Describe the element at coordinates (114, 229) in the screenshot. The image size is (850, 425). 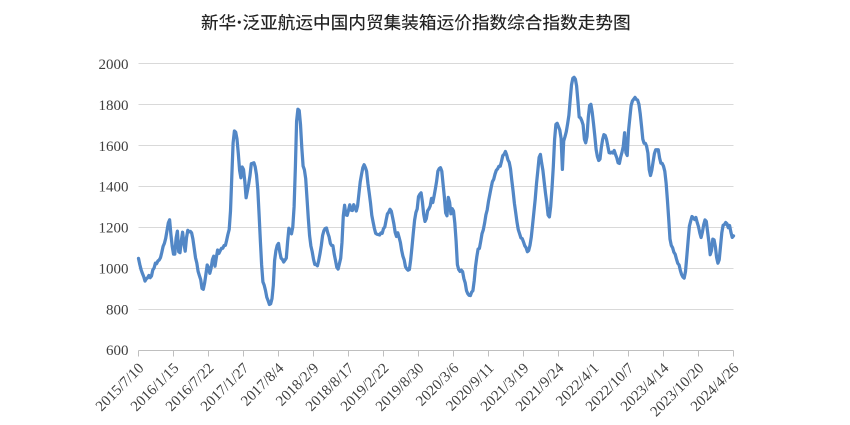
I see `svg-text: 1200` at that location.